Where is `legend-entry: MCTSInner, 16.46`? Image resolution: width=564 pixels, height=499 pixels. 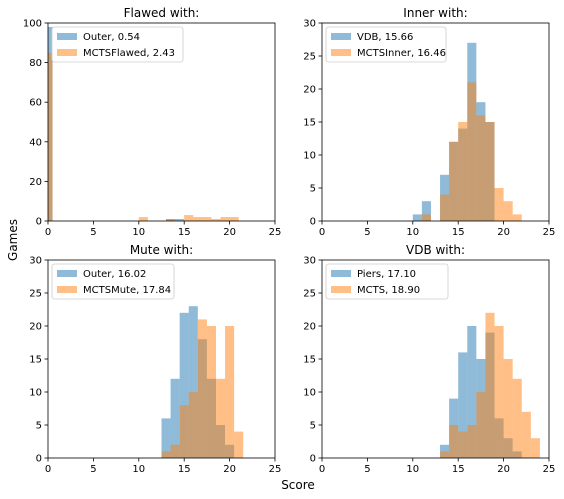 legend-entry: MCTSInner, 16.46 is located at coordinates (401, 53).